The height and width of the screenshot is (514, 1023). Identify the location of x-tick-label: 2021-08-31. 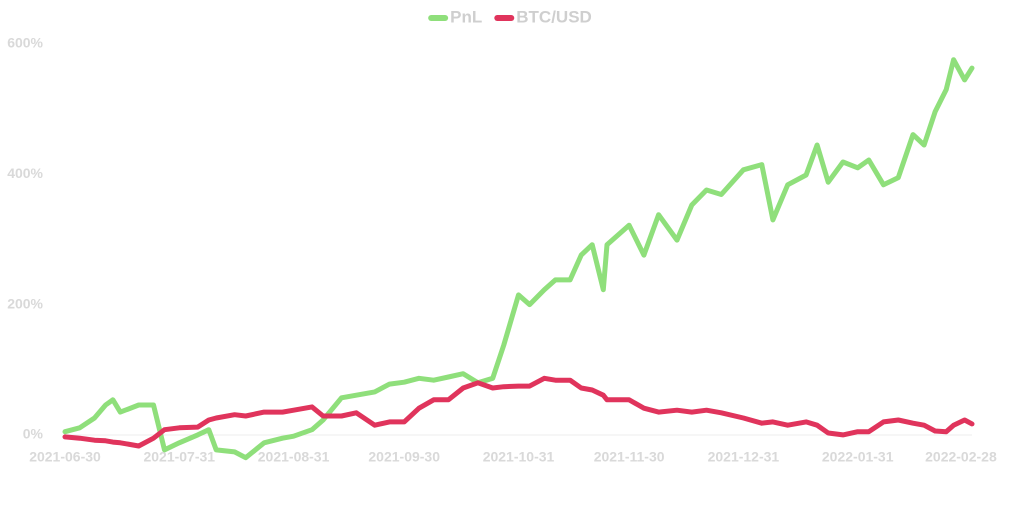
(294, 457).